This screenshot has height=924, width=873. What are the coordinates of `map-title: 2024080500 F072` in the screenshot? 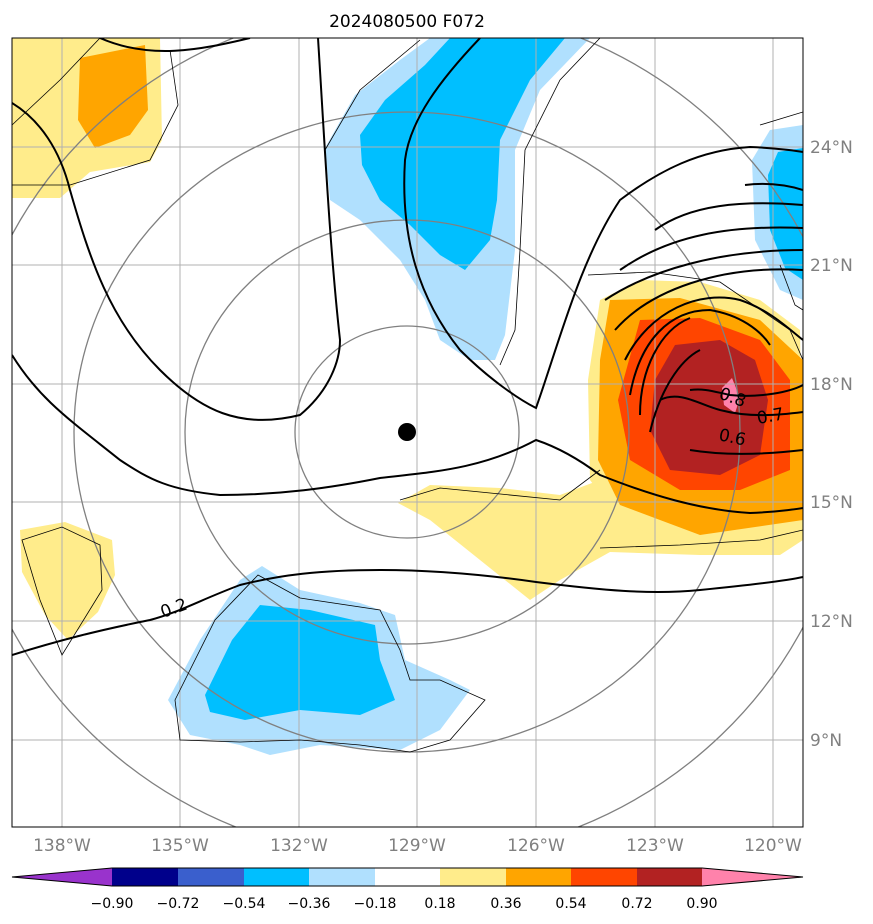 It's located at (407, 22).